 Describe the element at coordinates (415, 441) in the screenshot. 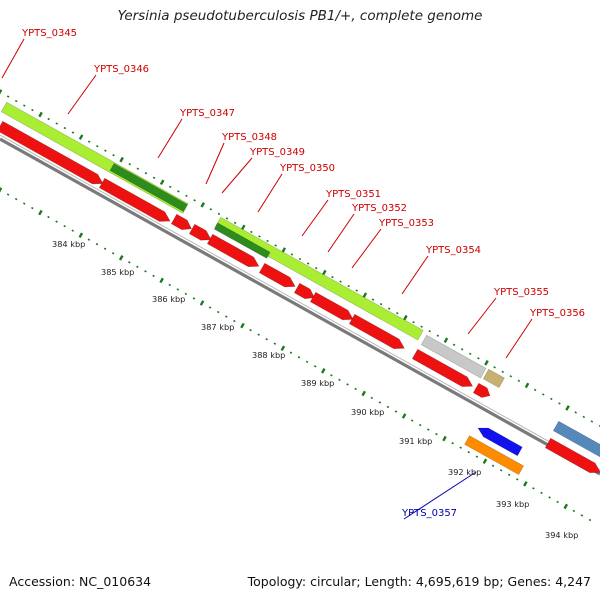

I see `scale-label: 391 kbp` at that location.